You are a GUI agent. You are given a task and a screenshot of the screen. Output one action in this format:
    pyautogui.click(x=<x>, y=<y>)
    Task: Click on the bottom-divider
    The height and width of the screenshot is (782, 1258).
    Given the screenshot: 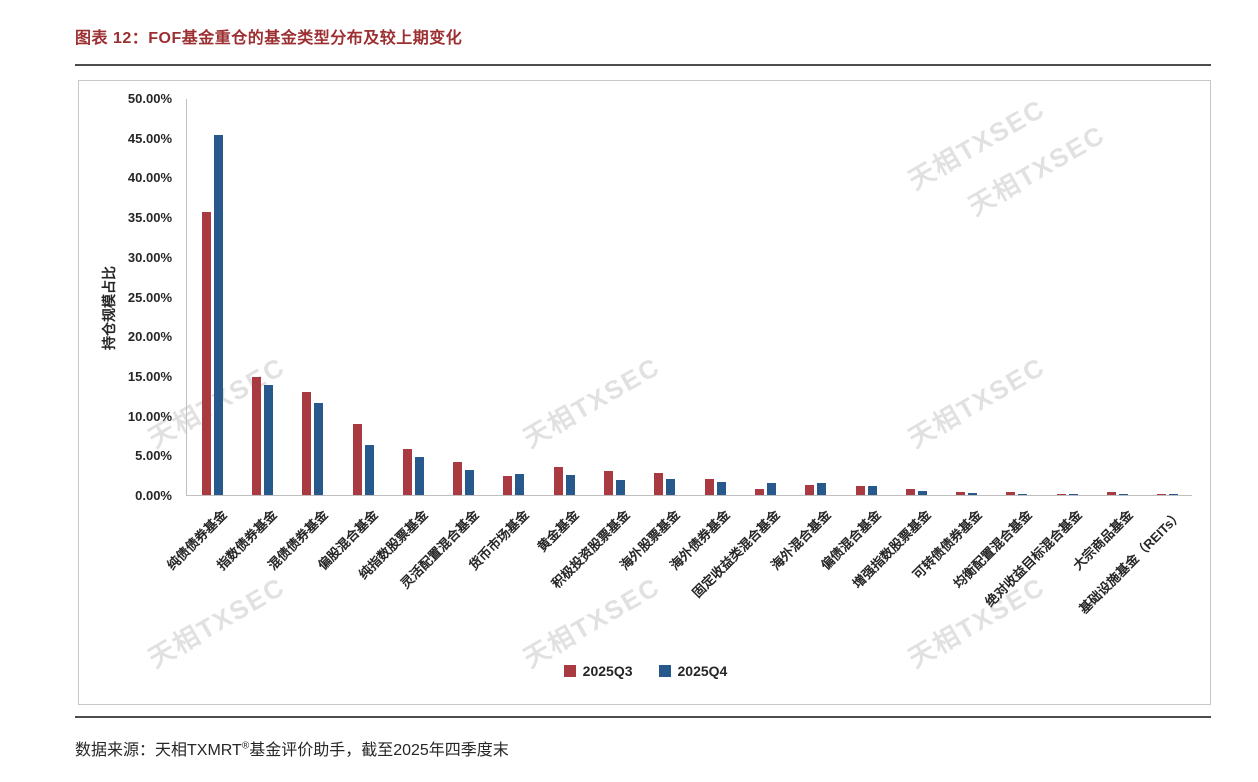 What is the action you would take?
    pyautogui.click(x=643, y=717)
    